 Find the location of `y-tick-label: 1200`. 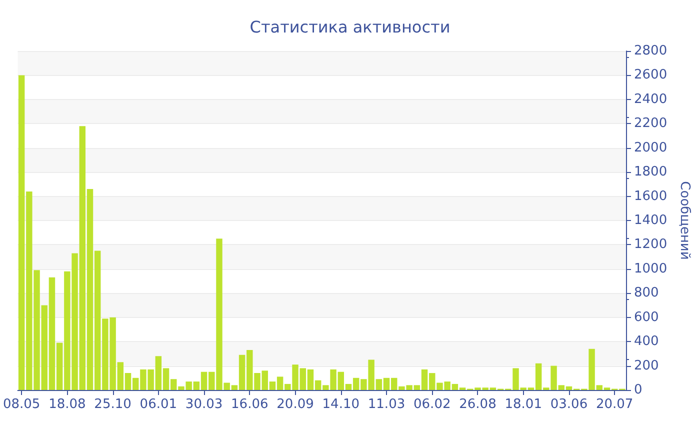

y-tick-label: 1200 is located at coordinates (651, 244).